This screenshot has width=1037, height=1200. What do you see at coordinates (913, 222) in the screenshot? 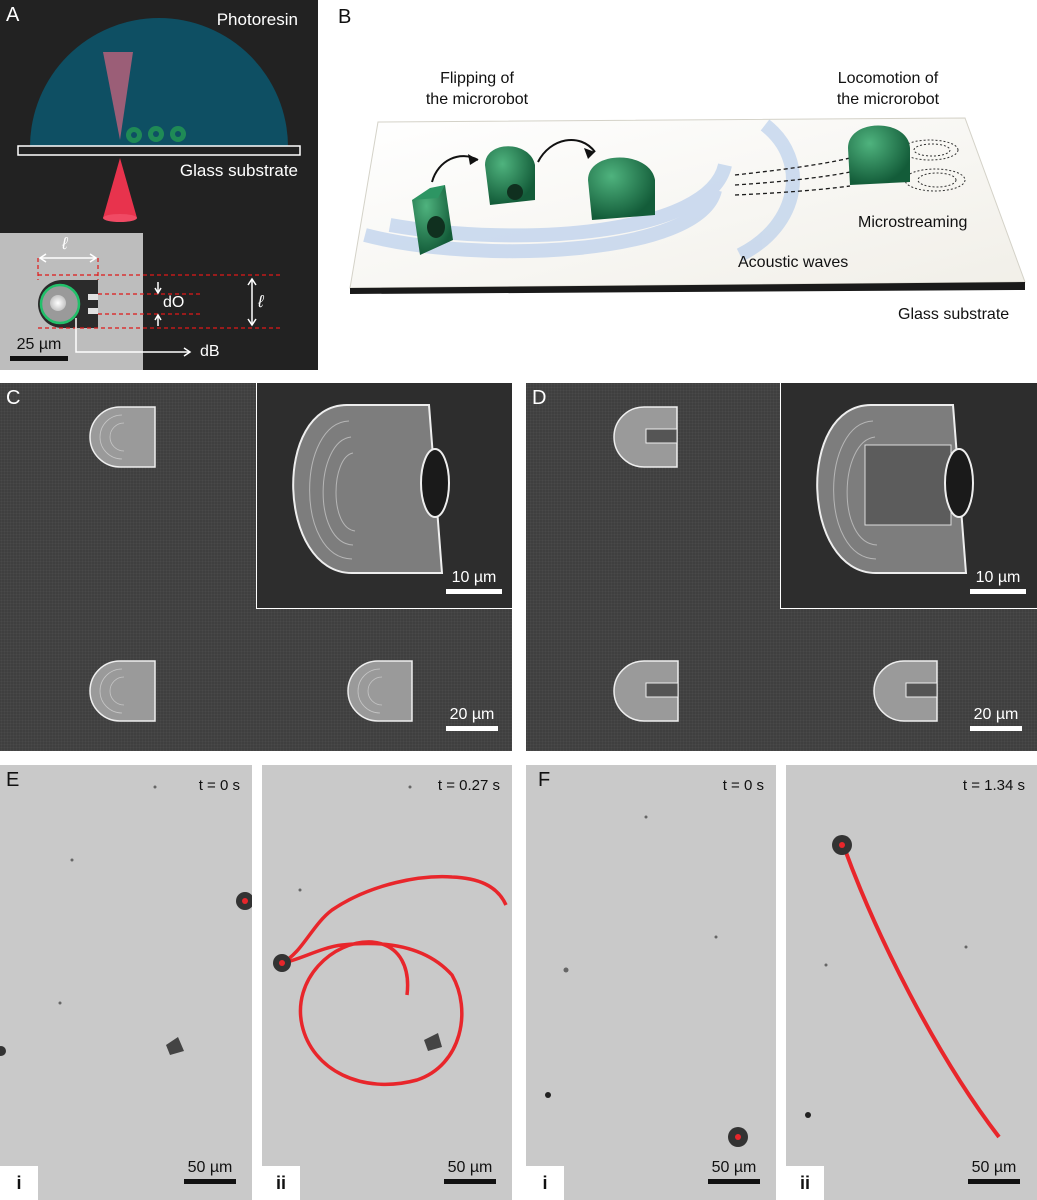
I see `microstreaming-label: Microstreaming` at bounding box center [913, 222].